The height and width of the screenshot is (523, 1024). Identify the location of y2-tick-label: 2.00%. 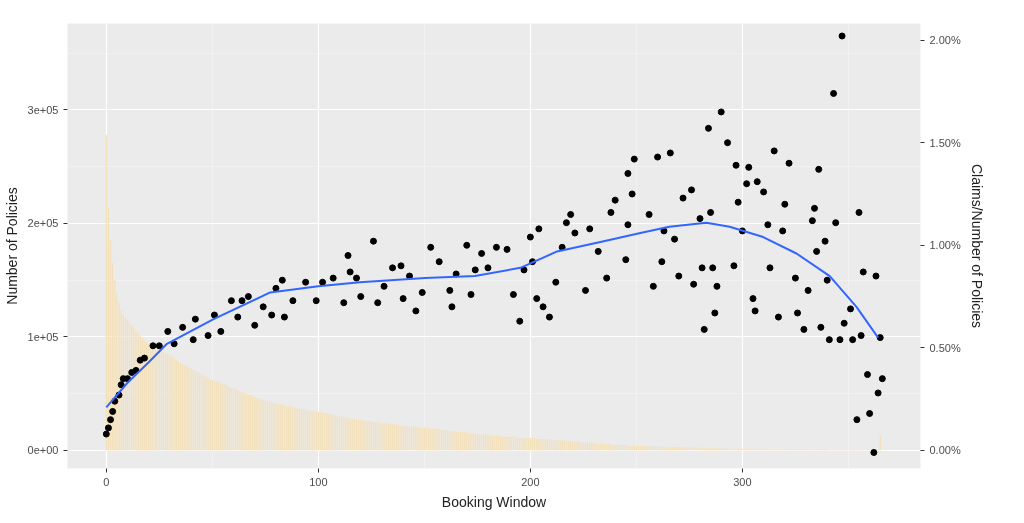
(945, 40).